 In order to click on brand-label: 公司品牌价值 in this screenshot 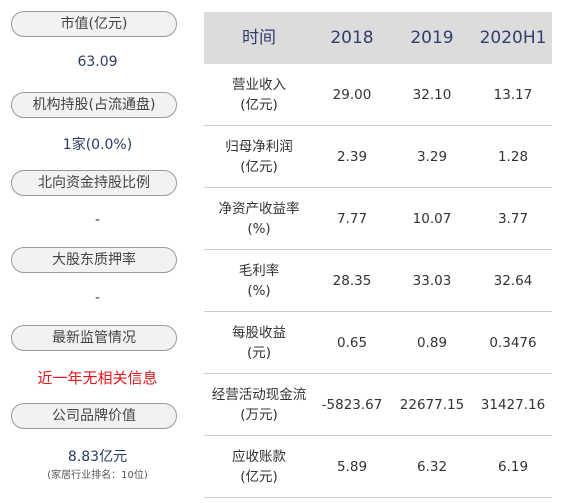, I will do `click(94, 416)`.